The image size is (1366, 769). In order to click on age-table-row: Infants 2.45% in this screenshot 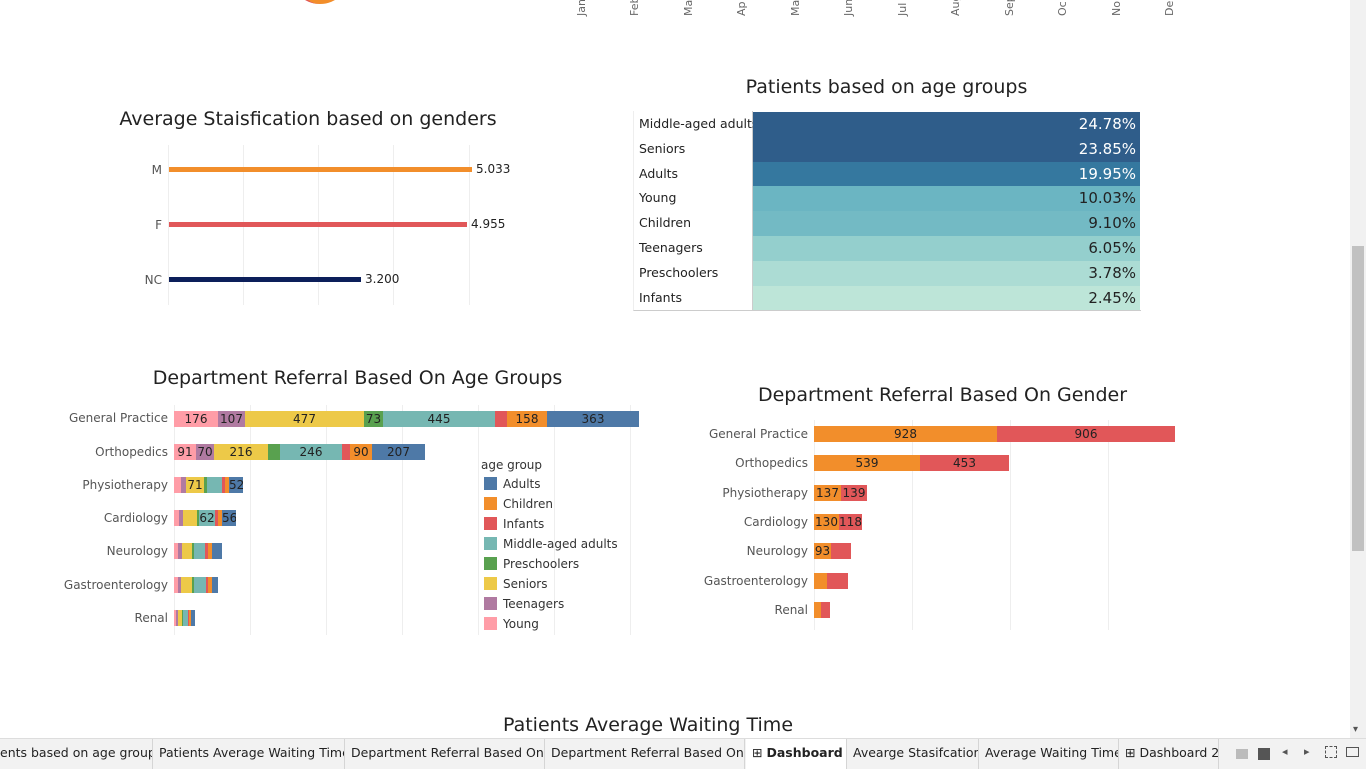, I will do `click(886, 298)`.